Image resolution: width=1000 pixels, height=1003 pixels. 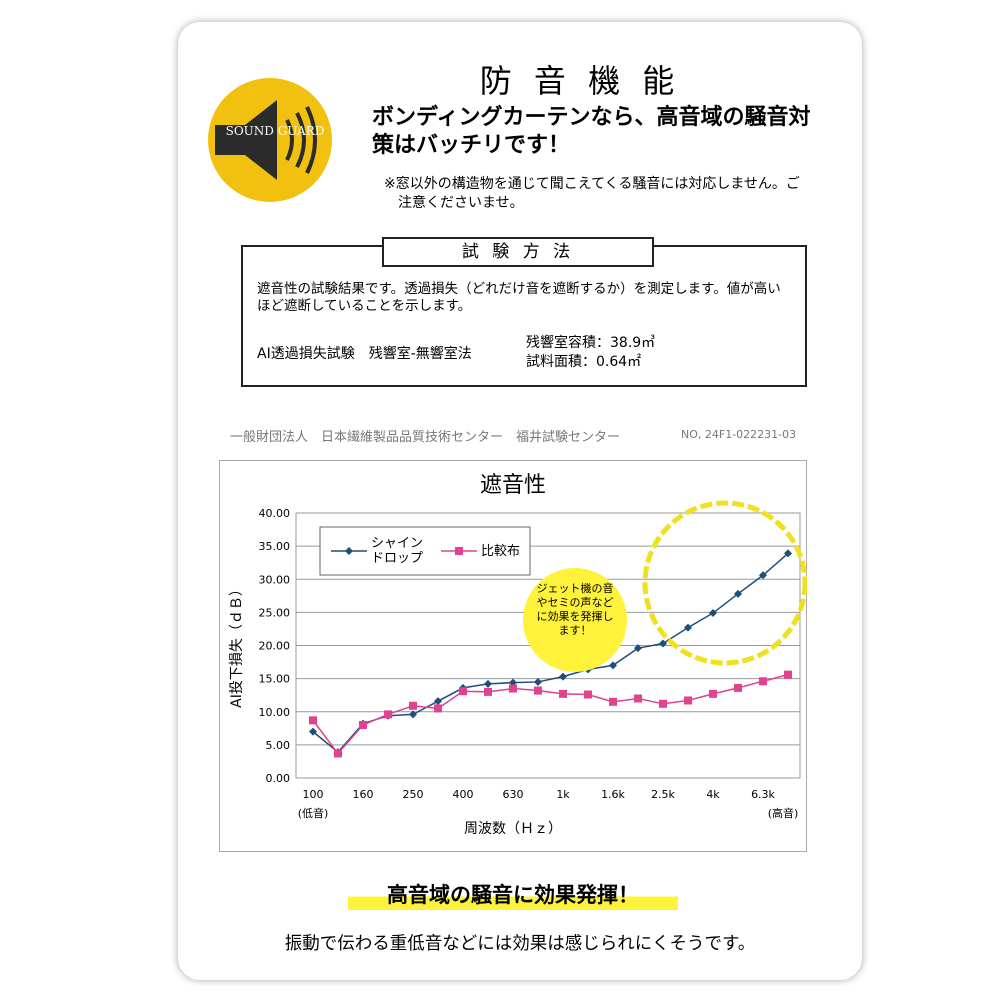 I want to click on callout-bubble, so click(x=575, y=620).